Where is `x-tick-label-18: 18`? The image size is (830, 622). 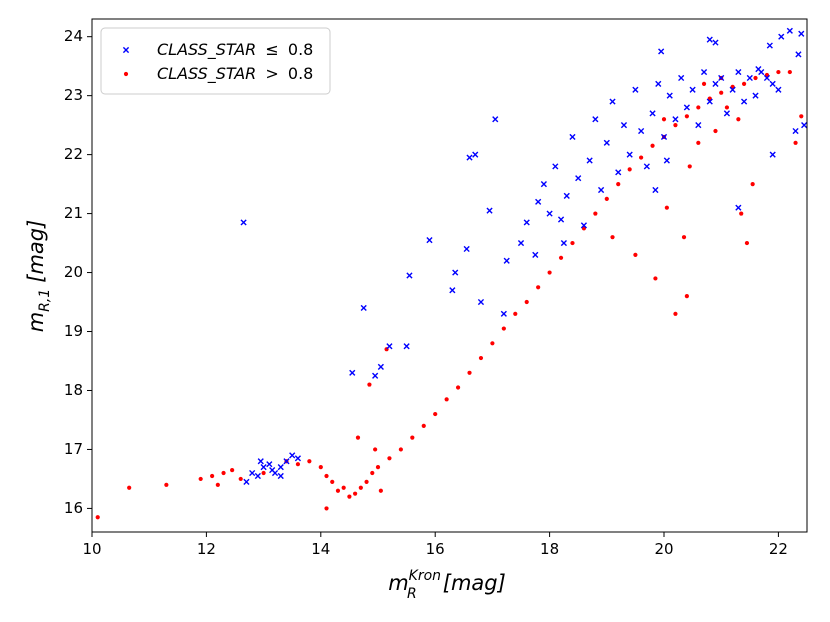 x-tick-label-18: 18 is located at coordinates (549, 549).